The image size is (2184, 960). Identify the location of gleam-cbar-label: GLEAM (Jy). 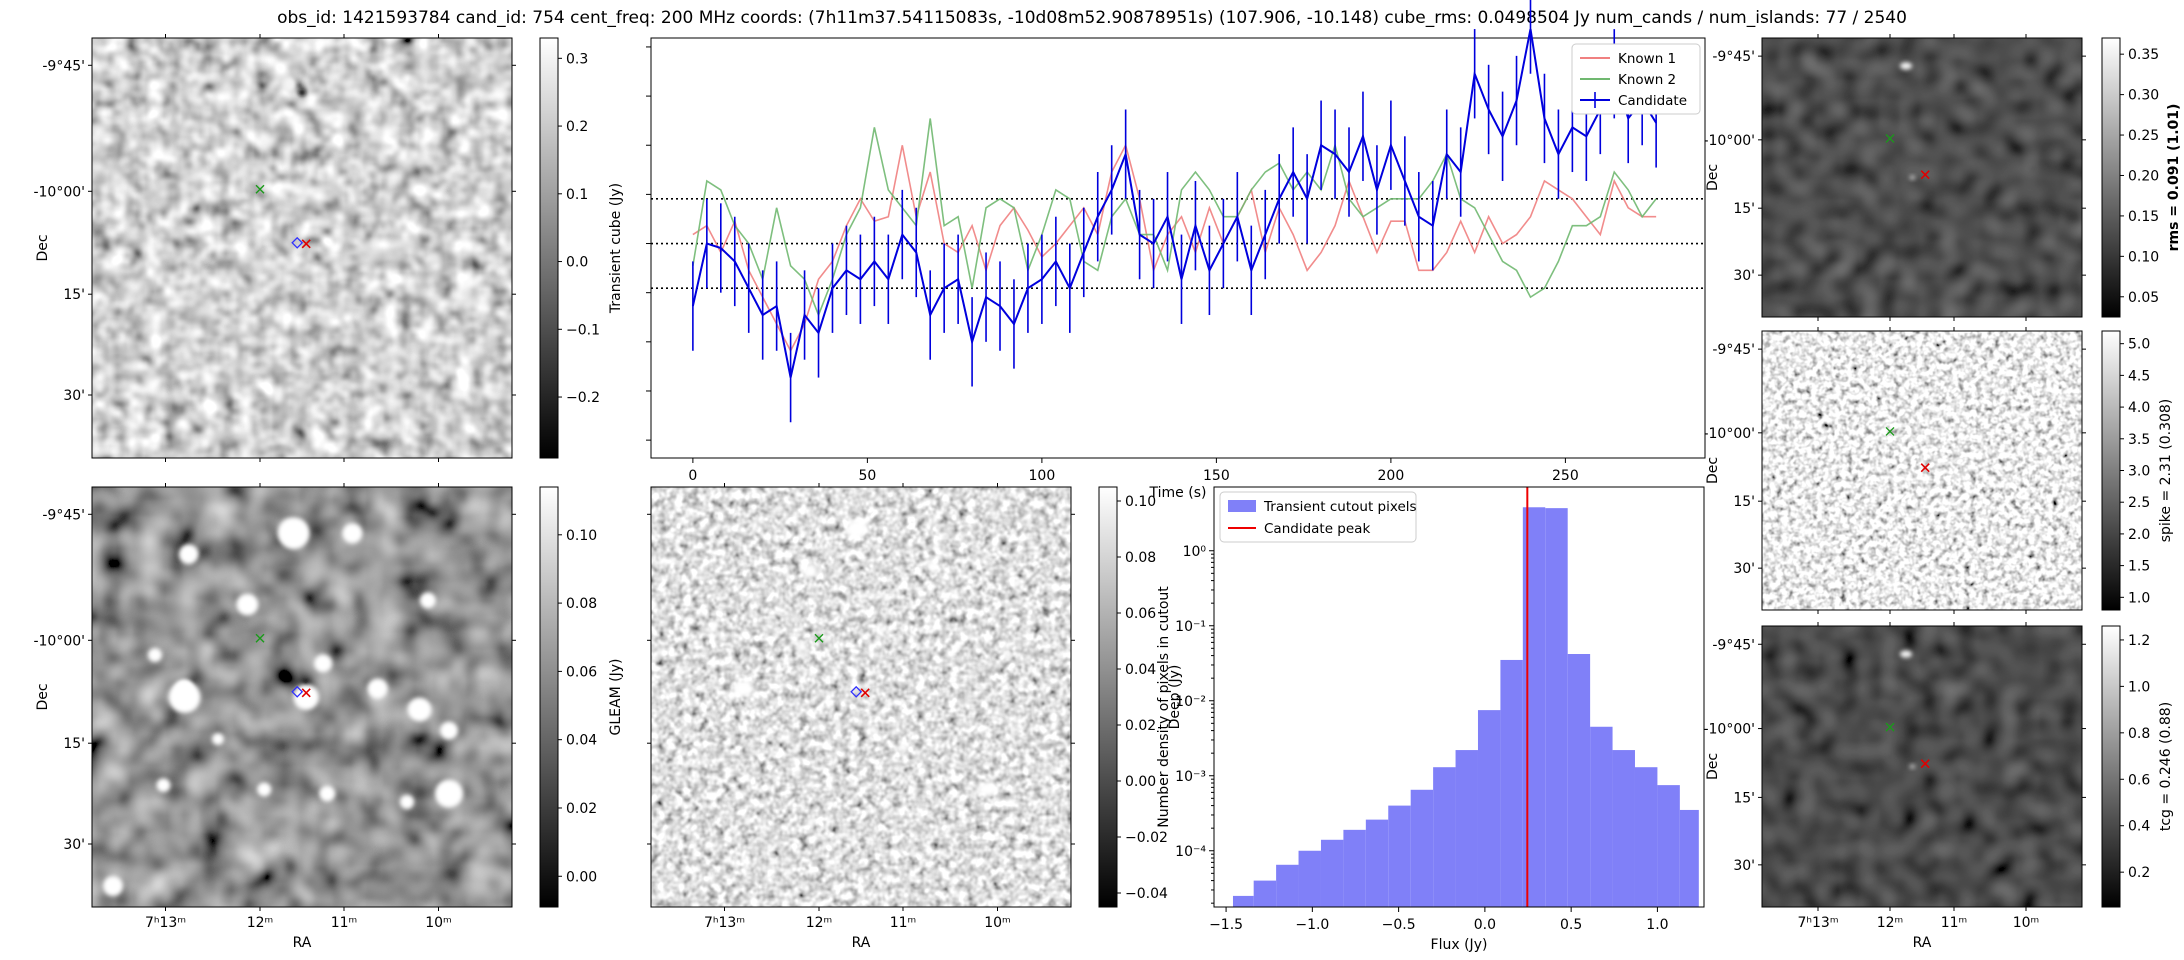
(616, 697).